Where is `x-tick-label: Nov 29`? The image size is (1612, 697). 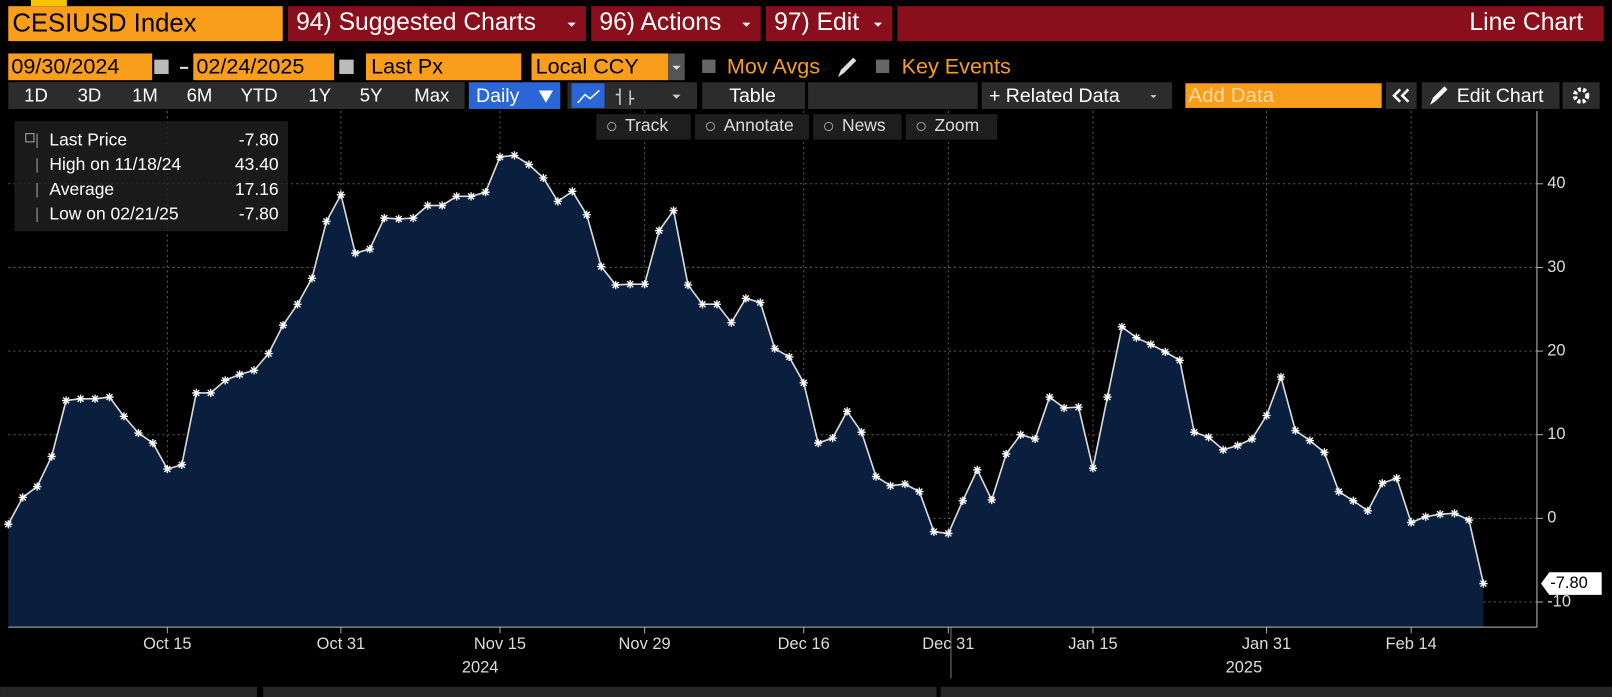
x-tick-label: Nov 29 is located at coordinates (645, 644).